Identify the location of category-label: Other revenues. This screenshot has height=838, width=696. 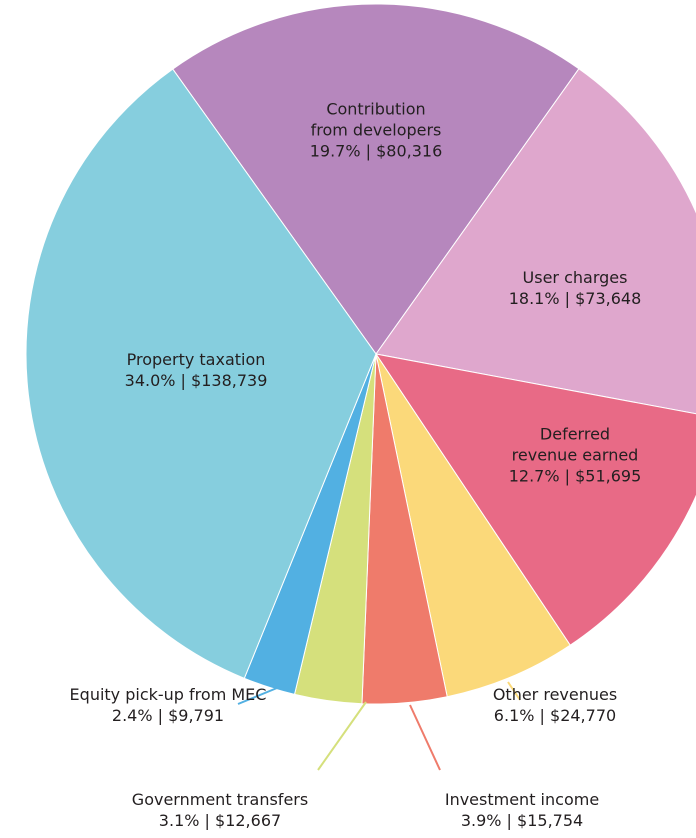
(555, 694).